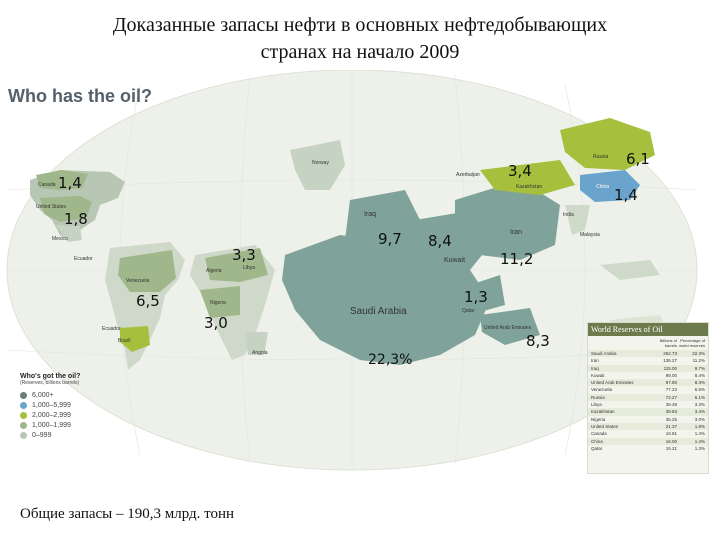  I want to click on label-malaysia: Malaysia, so click(590, 235).